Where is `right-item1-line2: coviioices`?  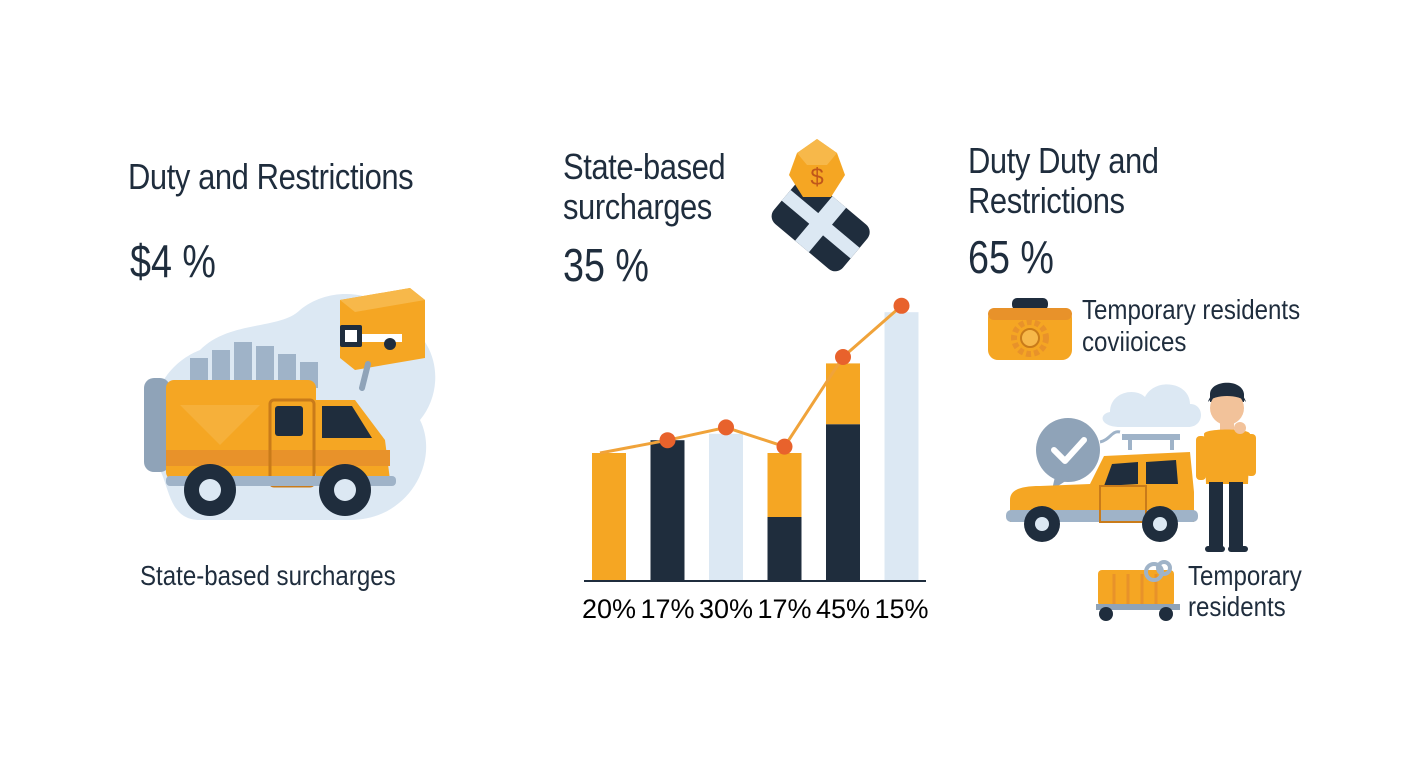
right-item1-line2: coviioices is located at coordinates (1134, 341).